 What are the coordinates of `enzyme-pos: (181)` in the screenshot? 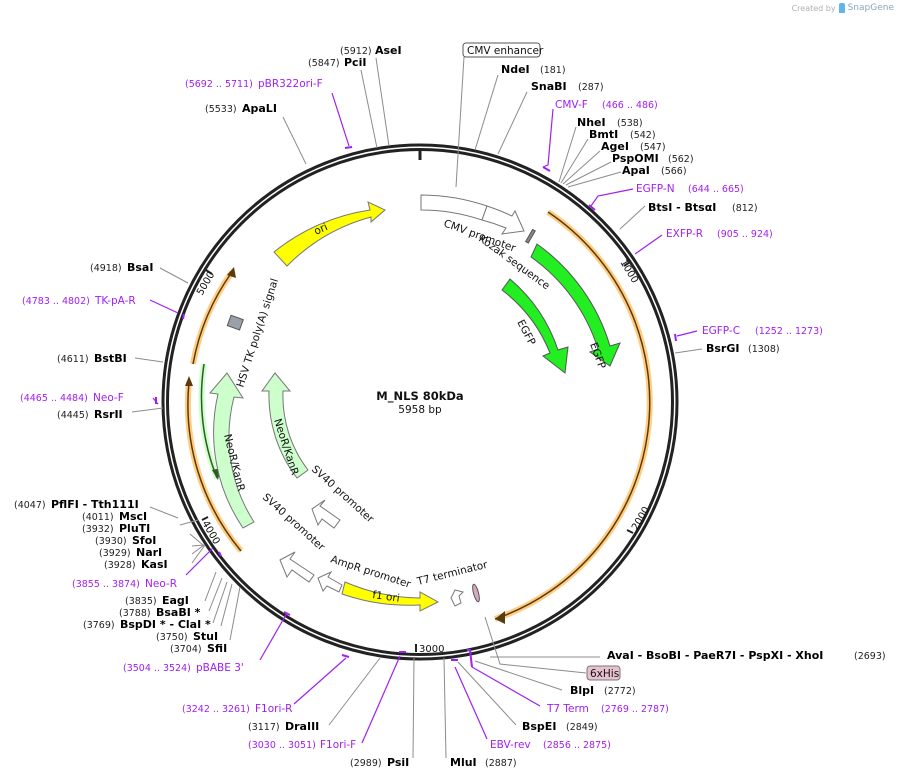 It's located at (553, 70).